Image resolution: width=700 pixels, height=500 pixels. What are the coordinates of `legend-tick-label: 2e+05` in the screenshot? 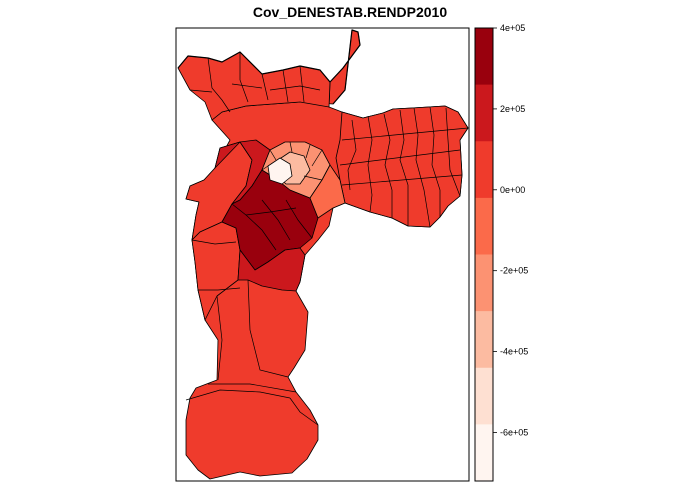 It's located at (512, 109).